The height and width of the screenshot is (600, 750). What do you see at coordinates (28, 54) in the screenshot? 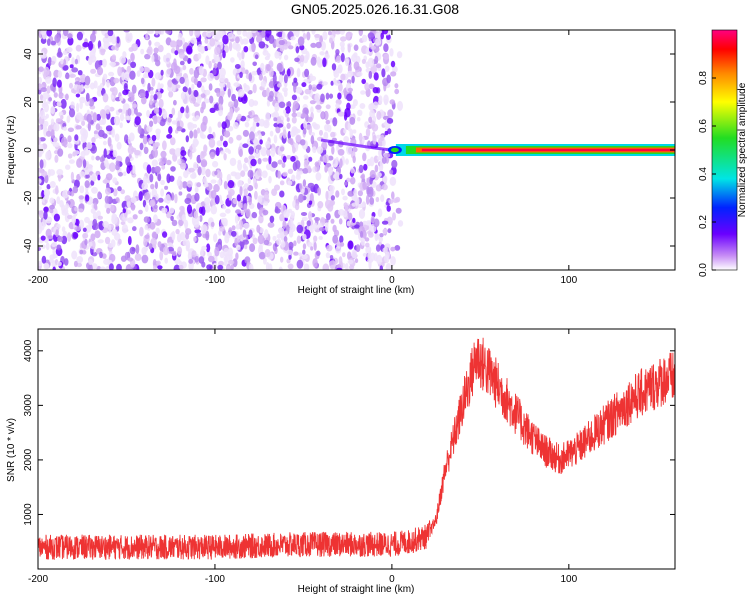
I see `spectrogram-ytick-label: 40` at bounding box center [28, 54].